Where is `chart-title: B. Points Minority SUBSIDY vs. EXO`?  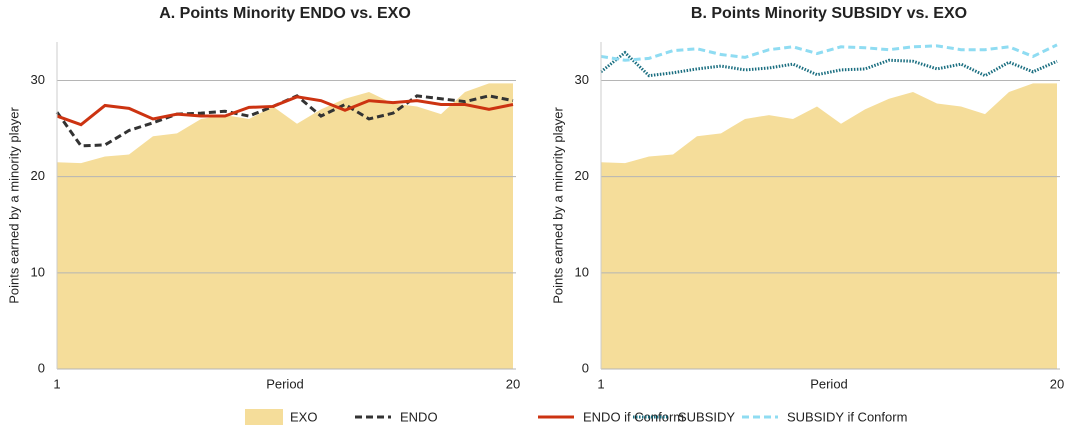 chart-title: B. Points Minority SUBSIDY vs. EXO is located at coordinates (829, 13).